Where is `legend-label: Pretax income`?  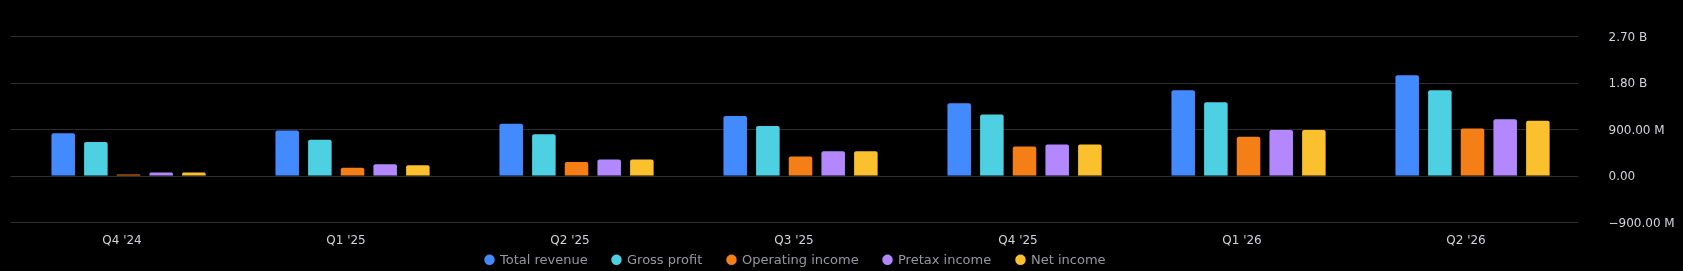 legend-label: Pretax income is located at coordinates (945, 259).